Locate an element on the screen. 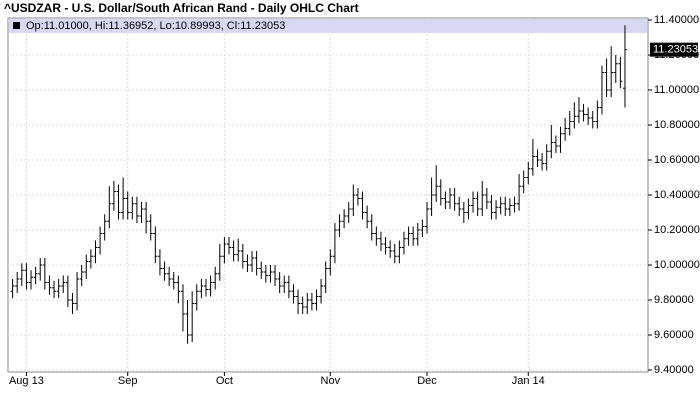 The image size is (700, 411). y-tick-label: 10.00000 is located at coordinates (677, 265).